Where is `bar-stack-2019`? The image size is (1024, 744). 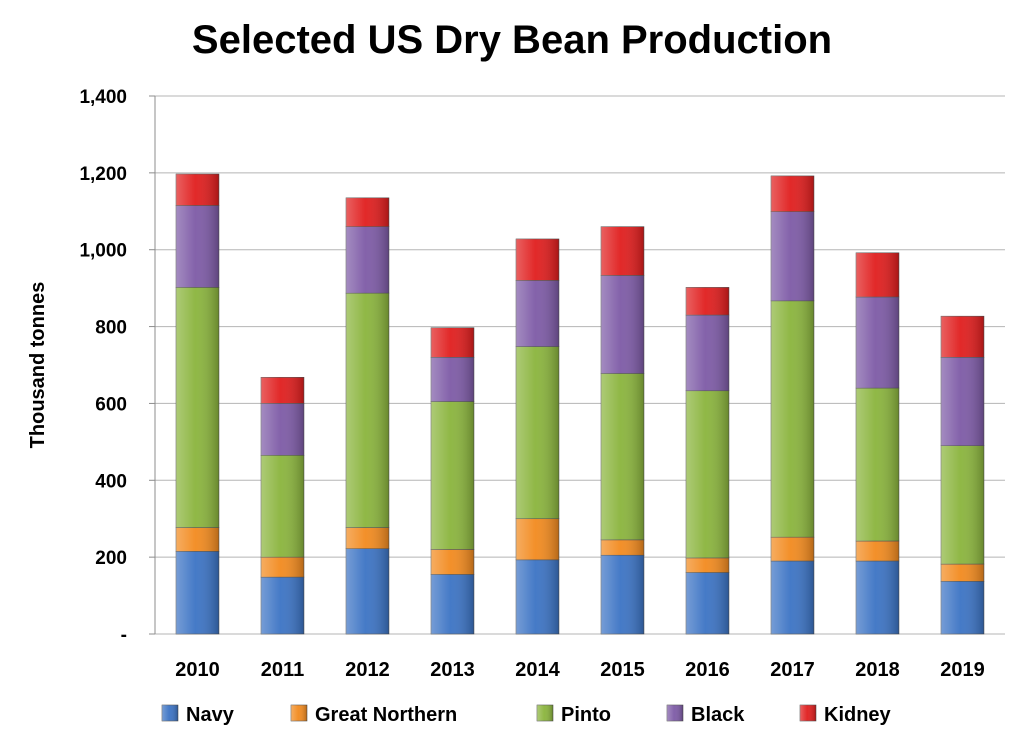
bar-stack-2019 is located at coordinates (962, 475).